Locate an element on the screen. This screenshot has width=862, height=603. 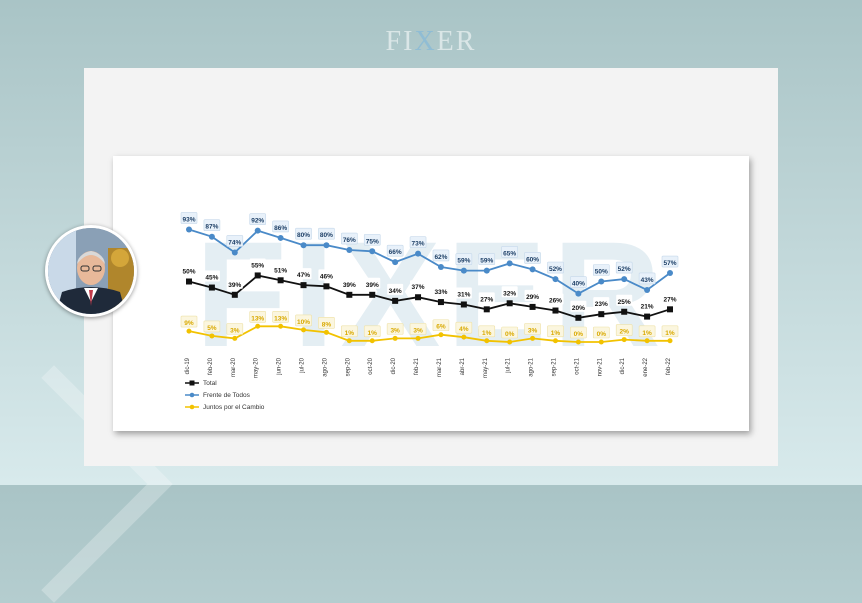
series-line-frente is located at coordinates (429, 261).